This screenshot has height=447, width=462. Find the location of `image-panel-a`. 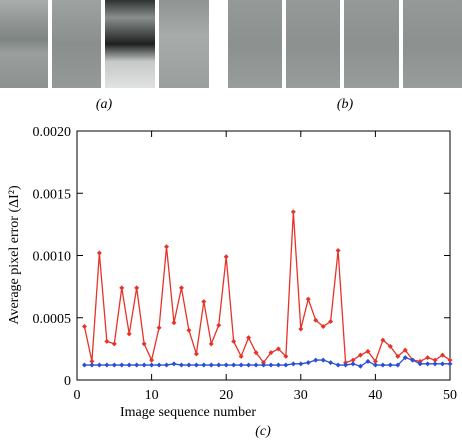

image-panel-a is located at coordinates (104, 44).